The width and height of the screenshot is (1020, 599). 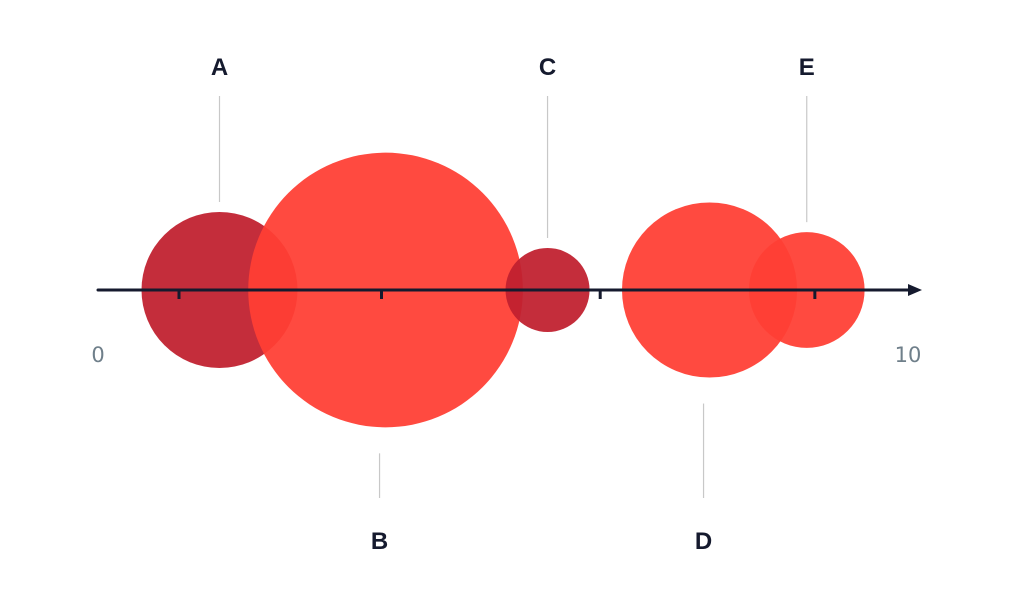 I want to click on bubble-label-a: A, so click(x=219, y=67).